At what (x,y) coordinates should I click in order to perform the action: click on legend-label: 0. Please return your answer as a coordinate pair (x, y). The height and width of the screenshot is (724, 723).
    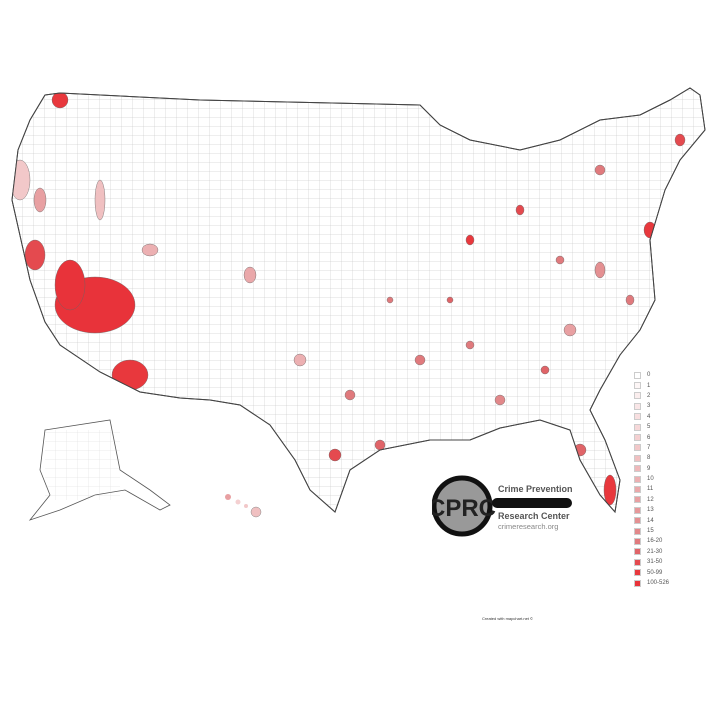
    Looking at the image, I should click on (649, 375).